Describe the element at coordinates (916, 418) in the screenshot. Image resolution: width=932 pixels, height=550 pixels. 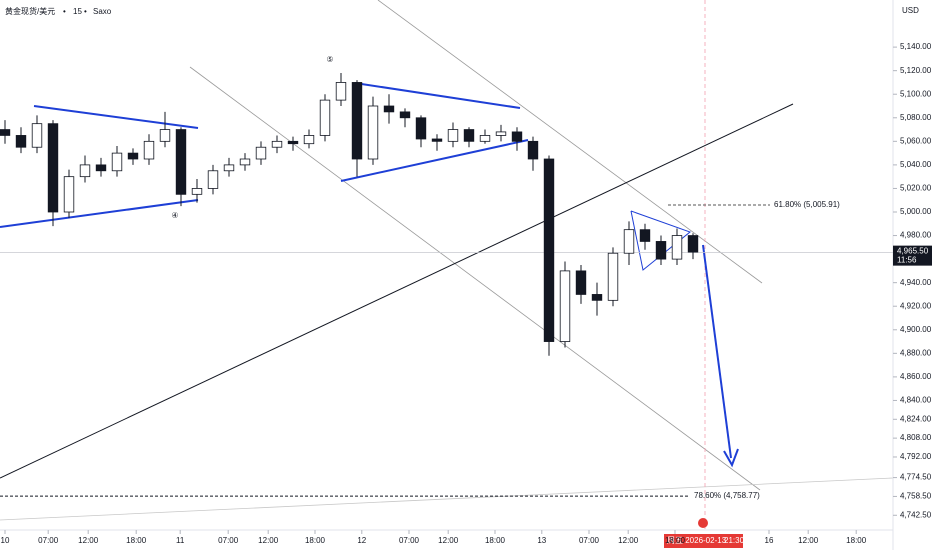
I see `y-tick-label: 4,824.00` at that location.